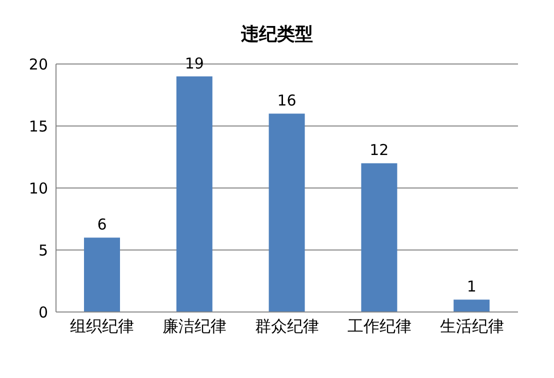  I want to click on data-label: 1, so click(471, 287).